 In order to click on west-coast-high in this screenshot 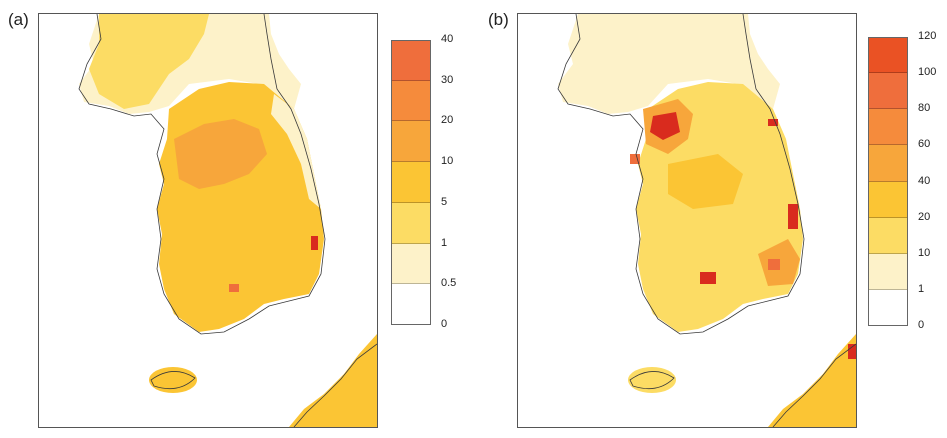, I will do `click(635, 159)`.